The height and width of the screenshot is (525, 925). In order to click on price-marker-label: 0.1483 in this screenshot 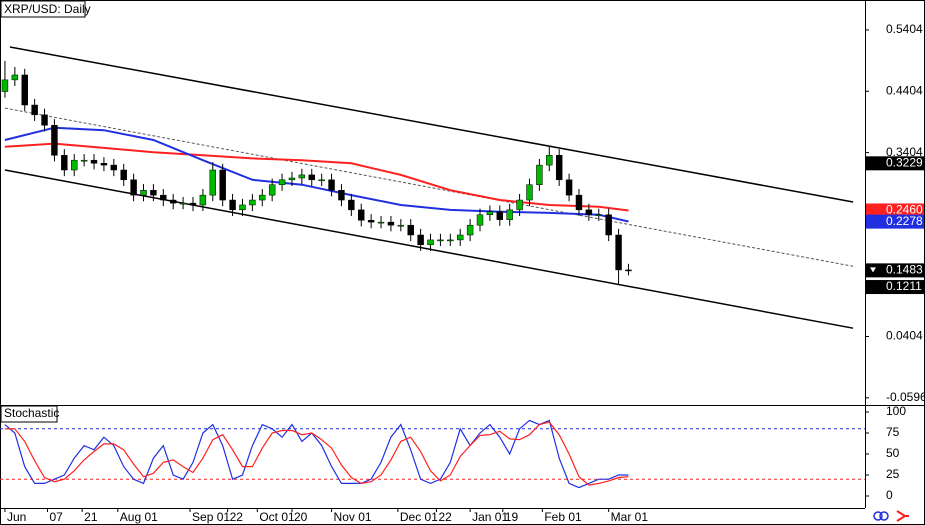, I will do `click(904, 270)`.